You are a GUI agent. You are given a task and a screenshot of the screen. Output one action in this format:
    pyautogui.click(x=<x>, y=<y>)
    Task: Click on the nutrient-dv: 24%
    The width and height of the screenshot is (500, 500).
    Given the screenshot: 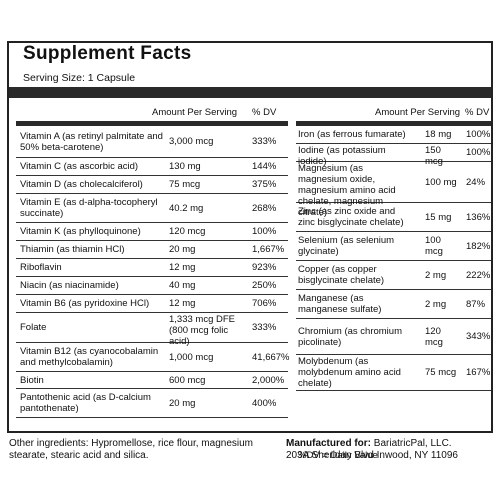 What is the action you would take?
    pyautogui.click(x=476, y=182)
    